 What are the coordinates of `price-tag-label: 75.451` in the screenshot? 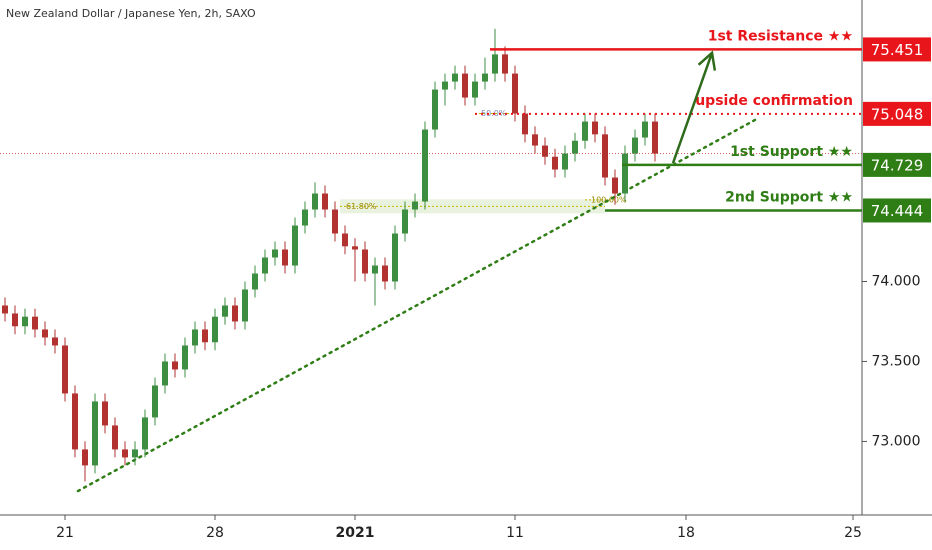 It's located at (897, 50).